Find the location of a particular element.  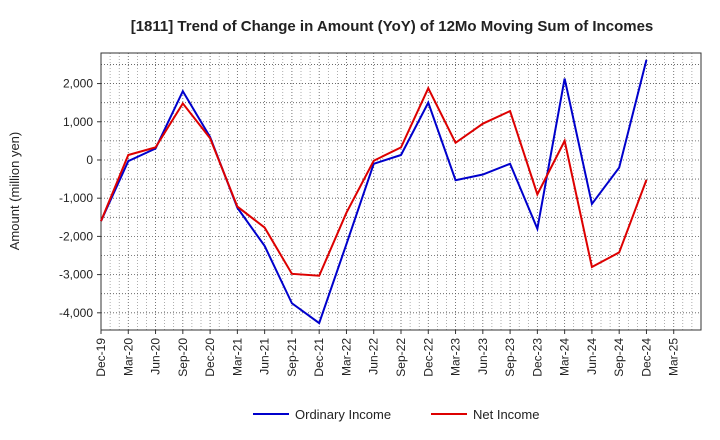

y-tick-label: -3,000 is located at coordinates (76, 275).